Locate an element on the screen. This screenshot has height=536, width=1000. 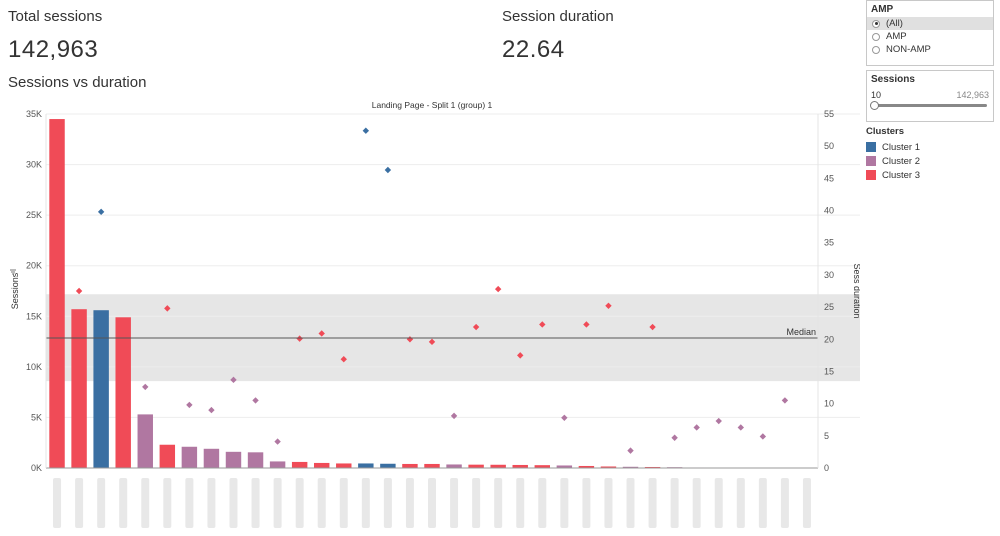
y2-axis-tick-label: 5 is located at coordinates (826, 436).